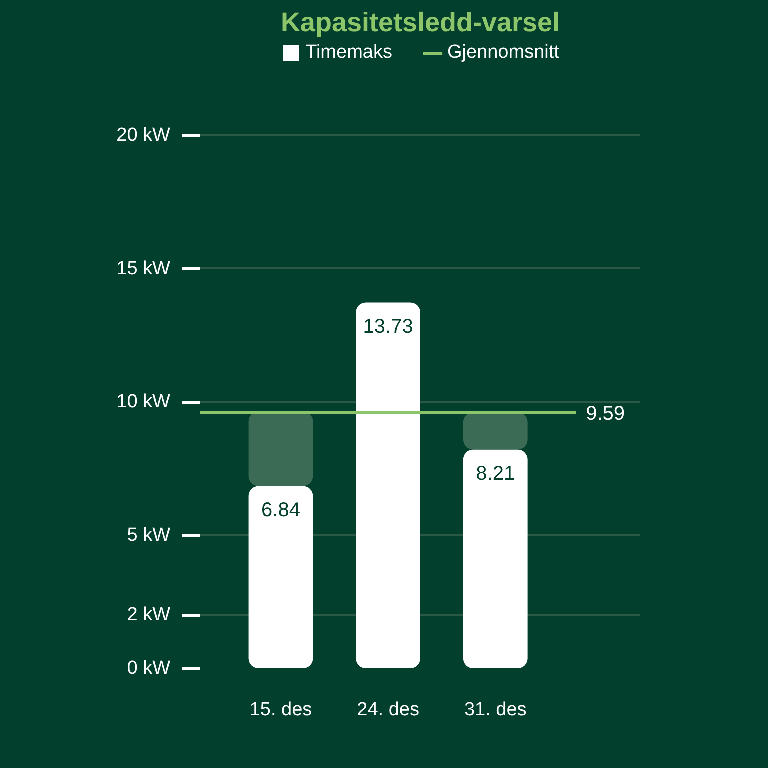 The height and width of the screenshot is (768, 768). I want to click on y-tick-label: 5 kW, so click(149, 535).